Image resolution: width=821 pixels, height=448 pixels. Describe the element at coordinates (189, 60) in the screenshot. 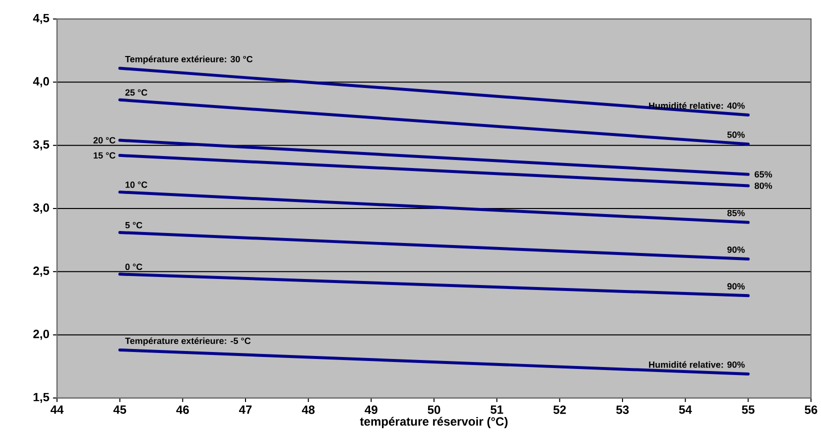

I see `series-label: Température extérieure: 30 °C` at that location.